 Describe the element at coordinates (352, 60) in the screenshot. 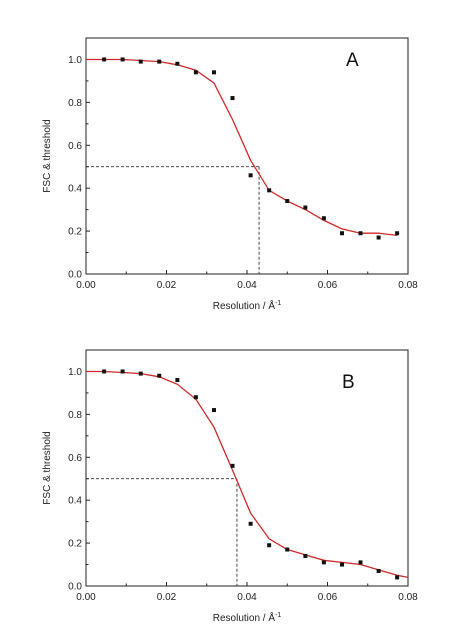

I see `panel-label: A` at that location.